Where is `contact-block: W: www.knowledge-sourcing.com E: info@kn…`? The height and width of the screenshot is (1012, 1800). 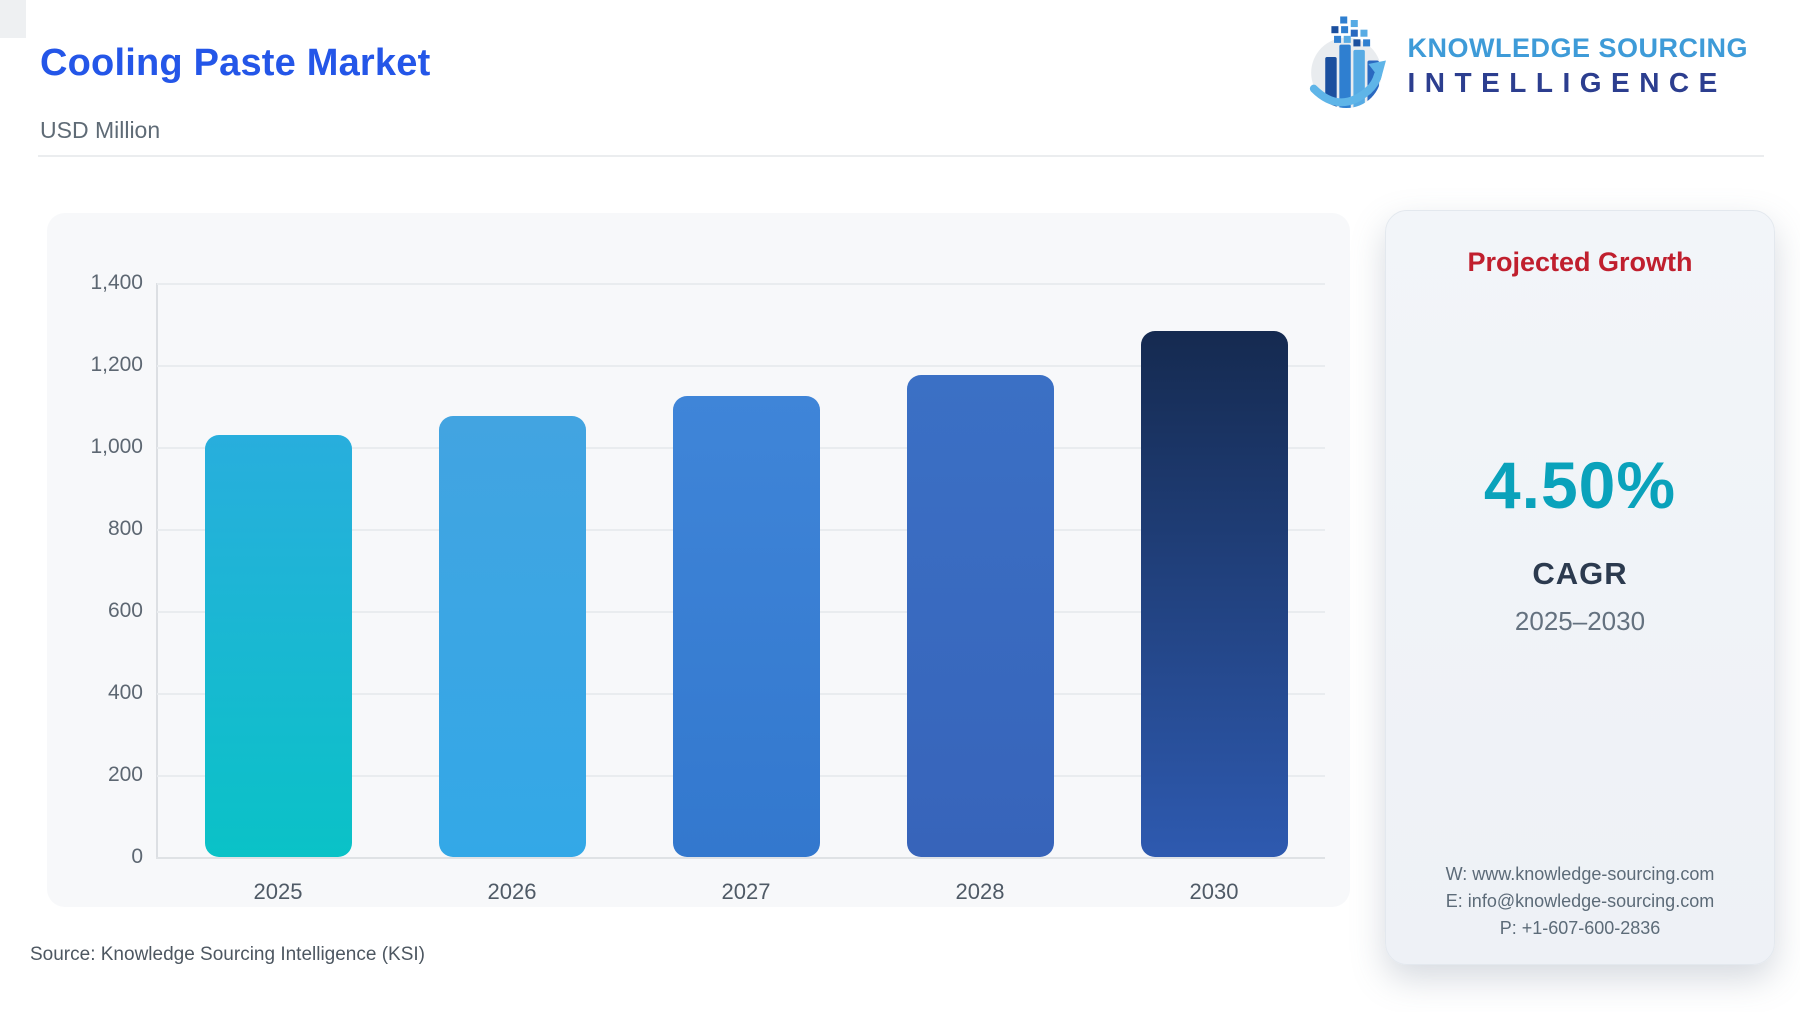 contact-block: W: www.knowledge-sourcing.com E: info@kn… is located at coordinates (1580, 901).